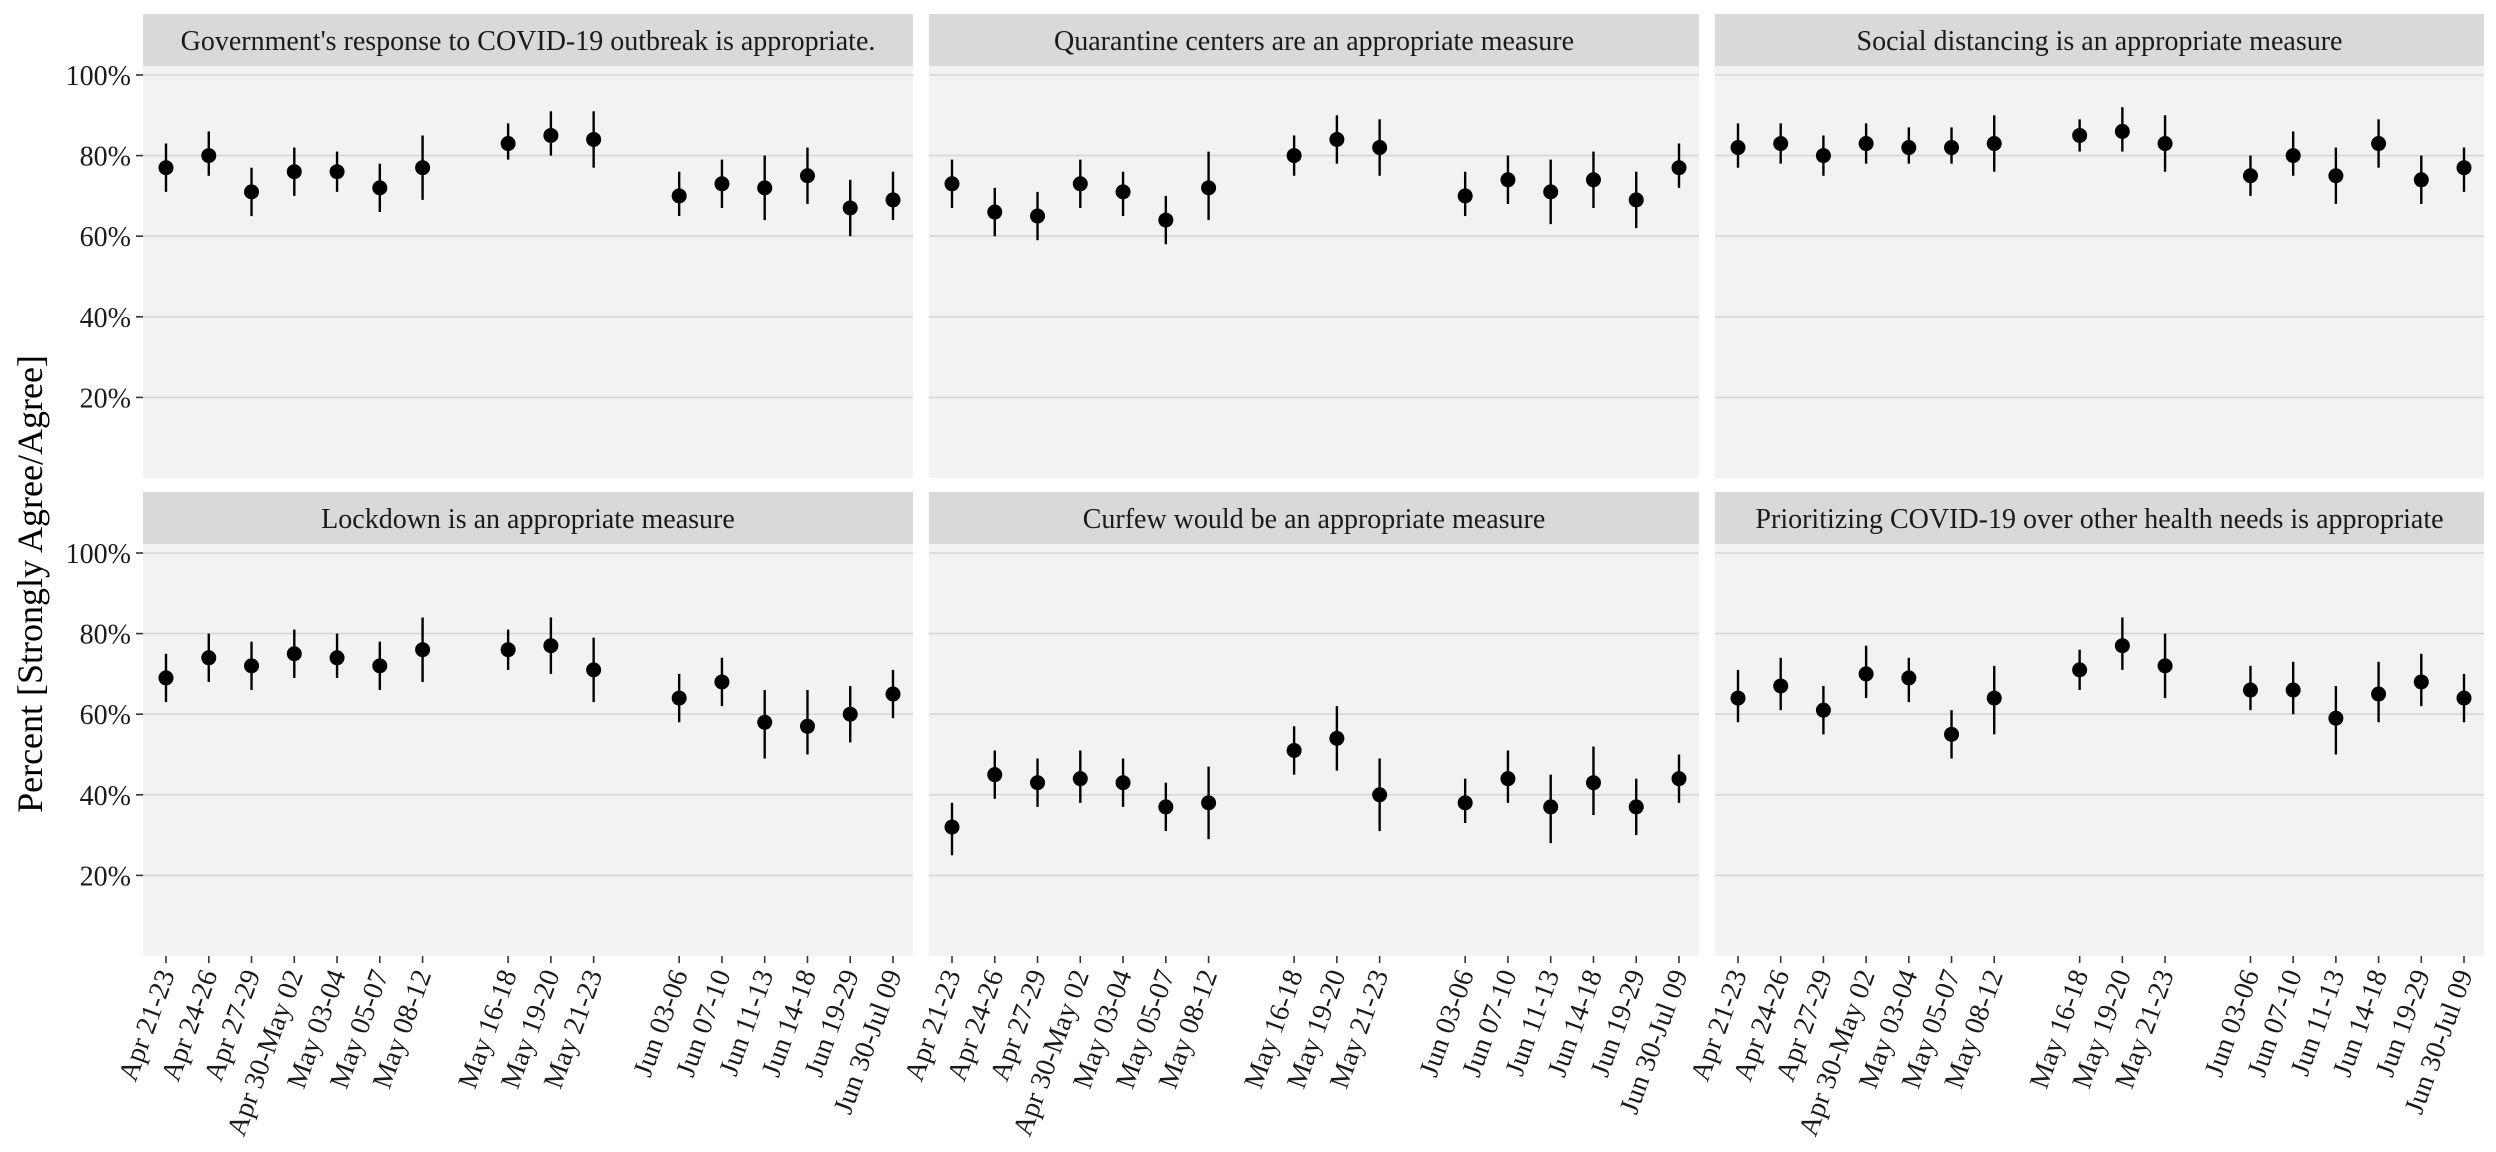 This screenshot has height=1152, width=2496. I want to click on facet-panel: Lockdown is an appropriate measure, so click(528, 724).